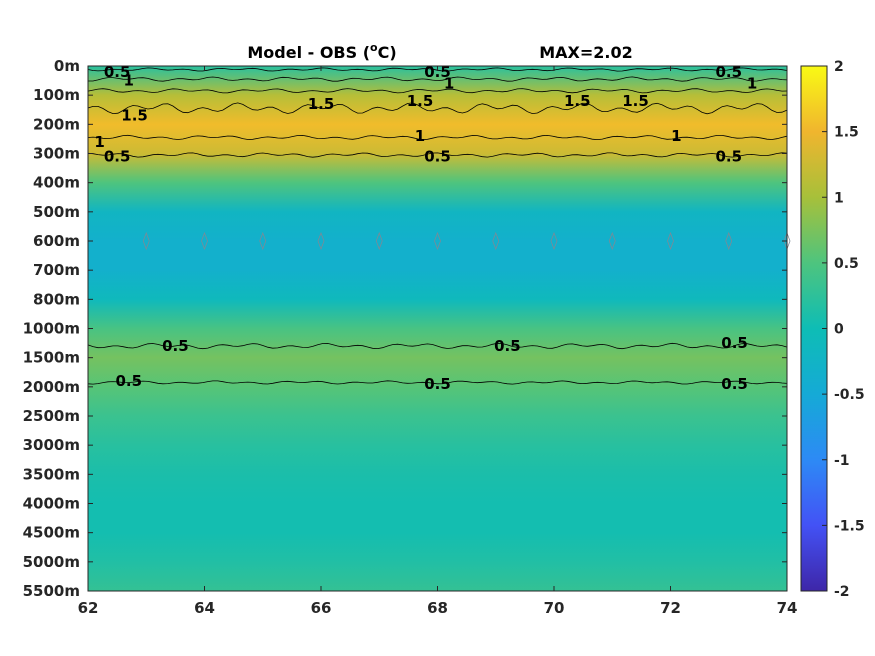  Describe the element at coordinates (51, 591) in the screenshot. I see `y-tick-label: 5500m` at that location.